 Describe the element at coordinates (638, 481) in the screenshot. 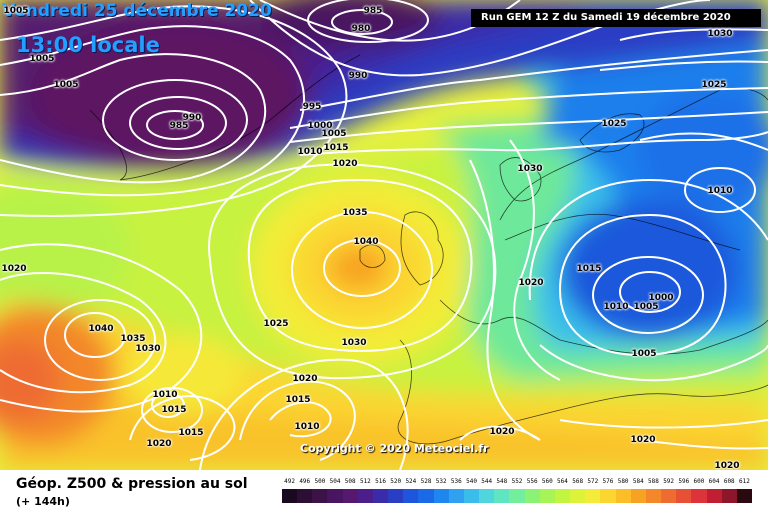

I see `scale-value-label: 584` at that location.